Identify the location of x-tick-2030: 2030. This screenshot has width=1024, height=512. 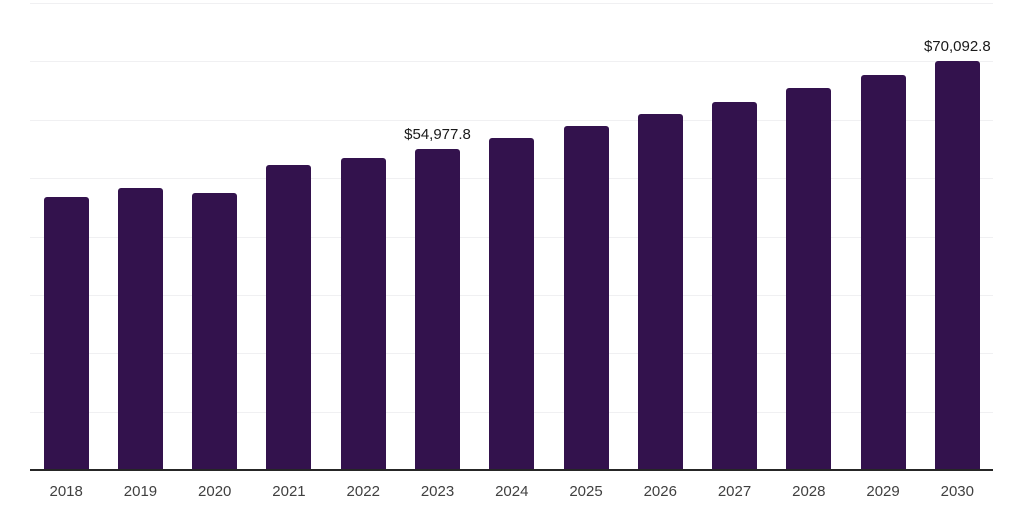
(957, 491).